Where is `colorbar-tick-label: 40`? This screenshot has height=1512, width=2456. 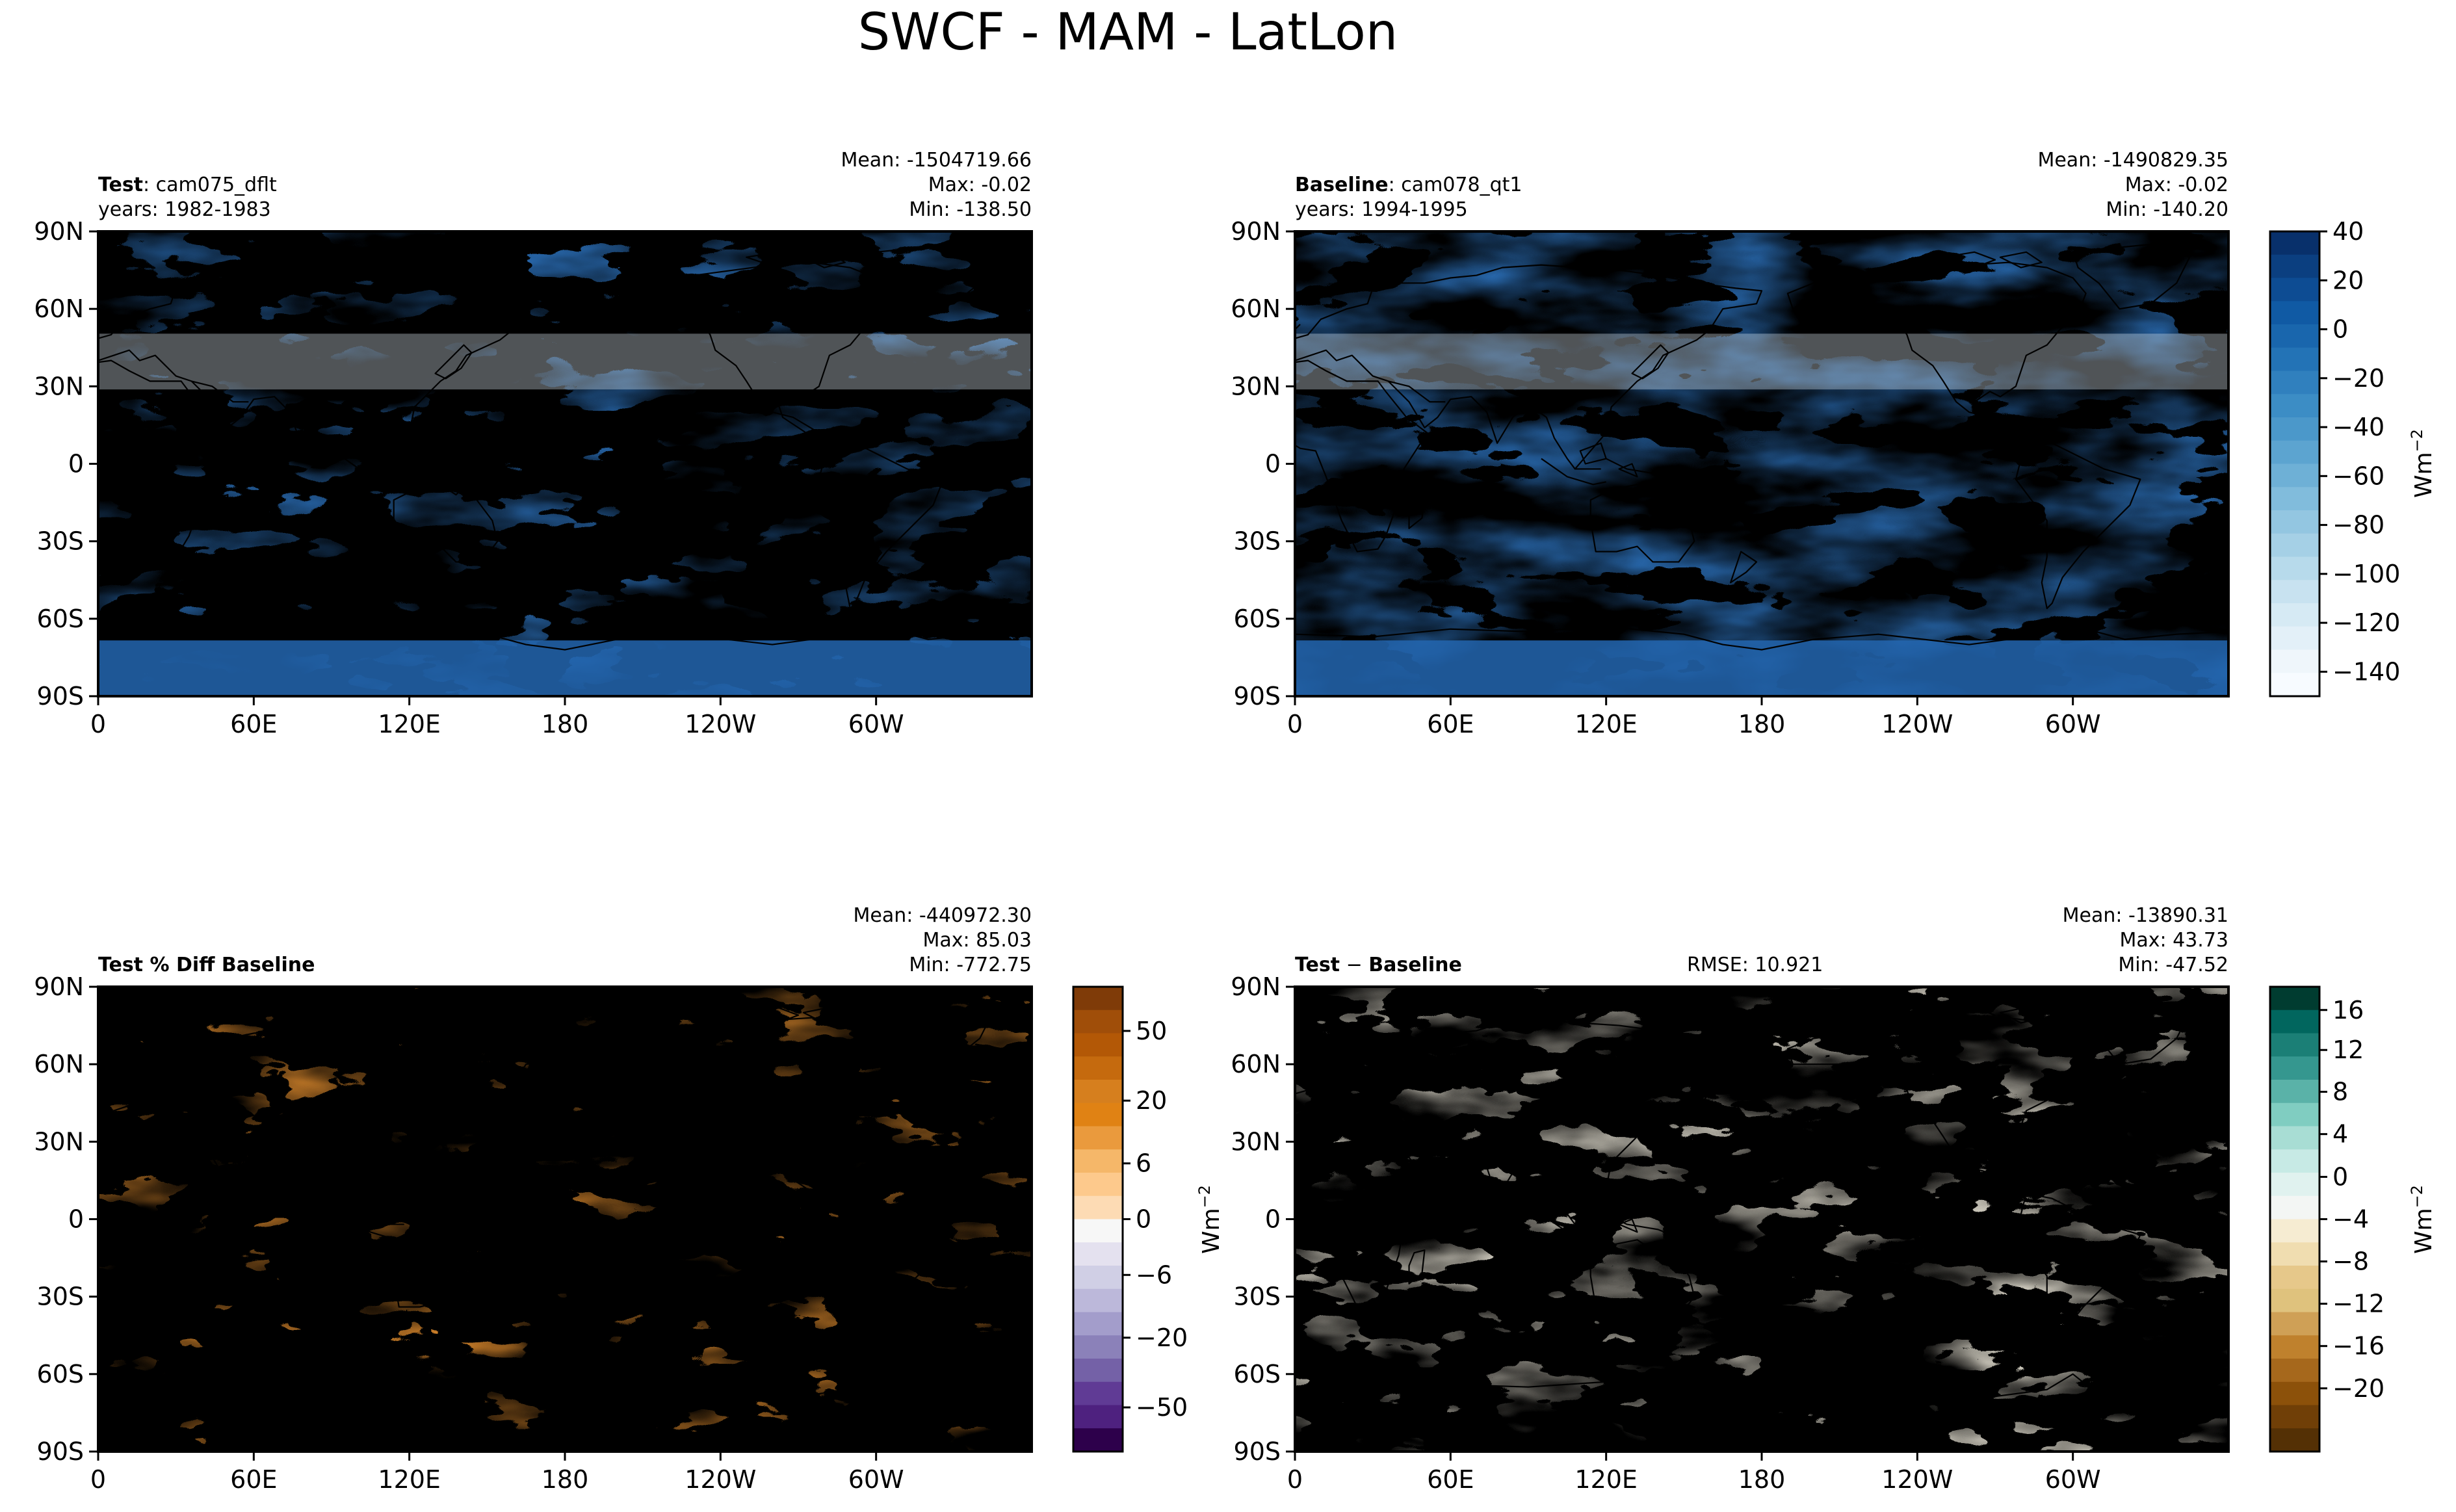 colorbar-tick-label: 40 is located at coordinates (2348, 231).